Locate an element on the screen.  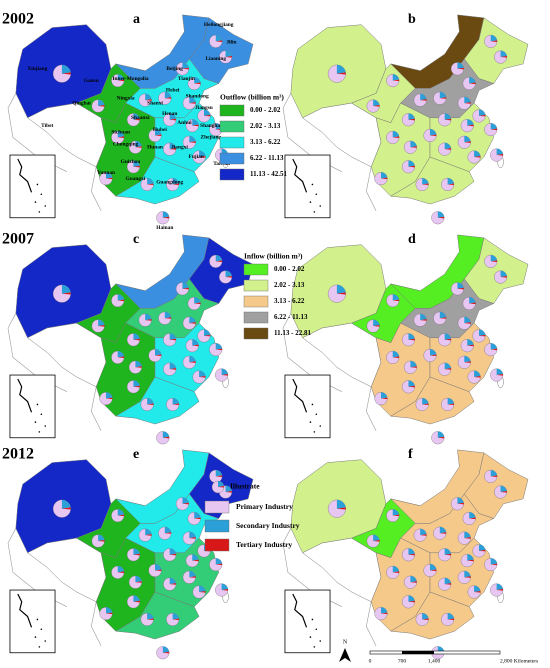
legend-label: 3.13 - 6.22 is located at coordinates (265, 142).